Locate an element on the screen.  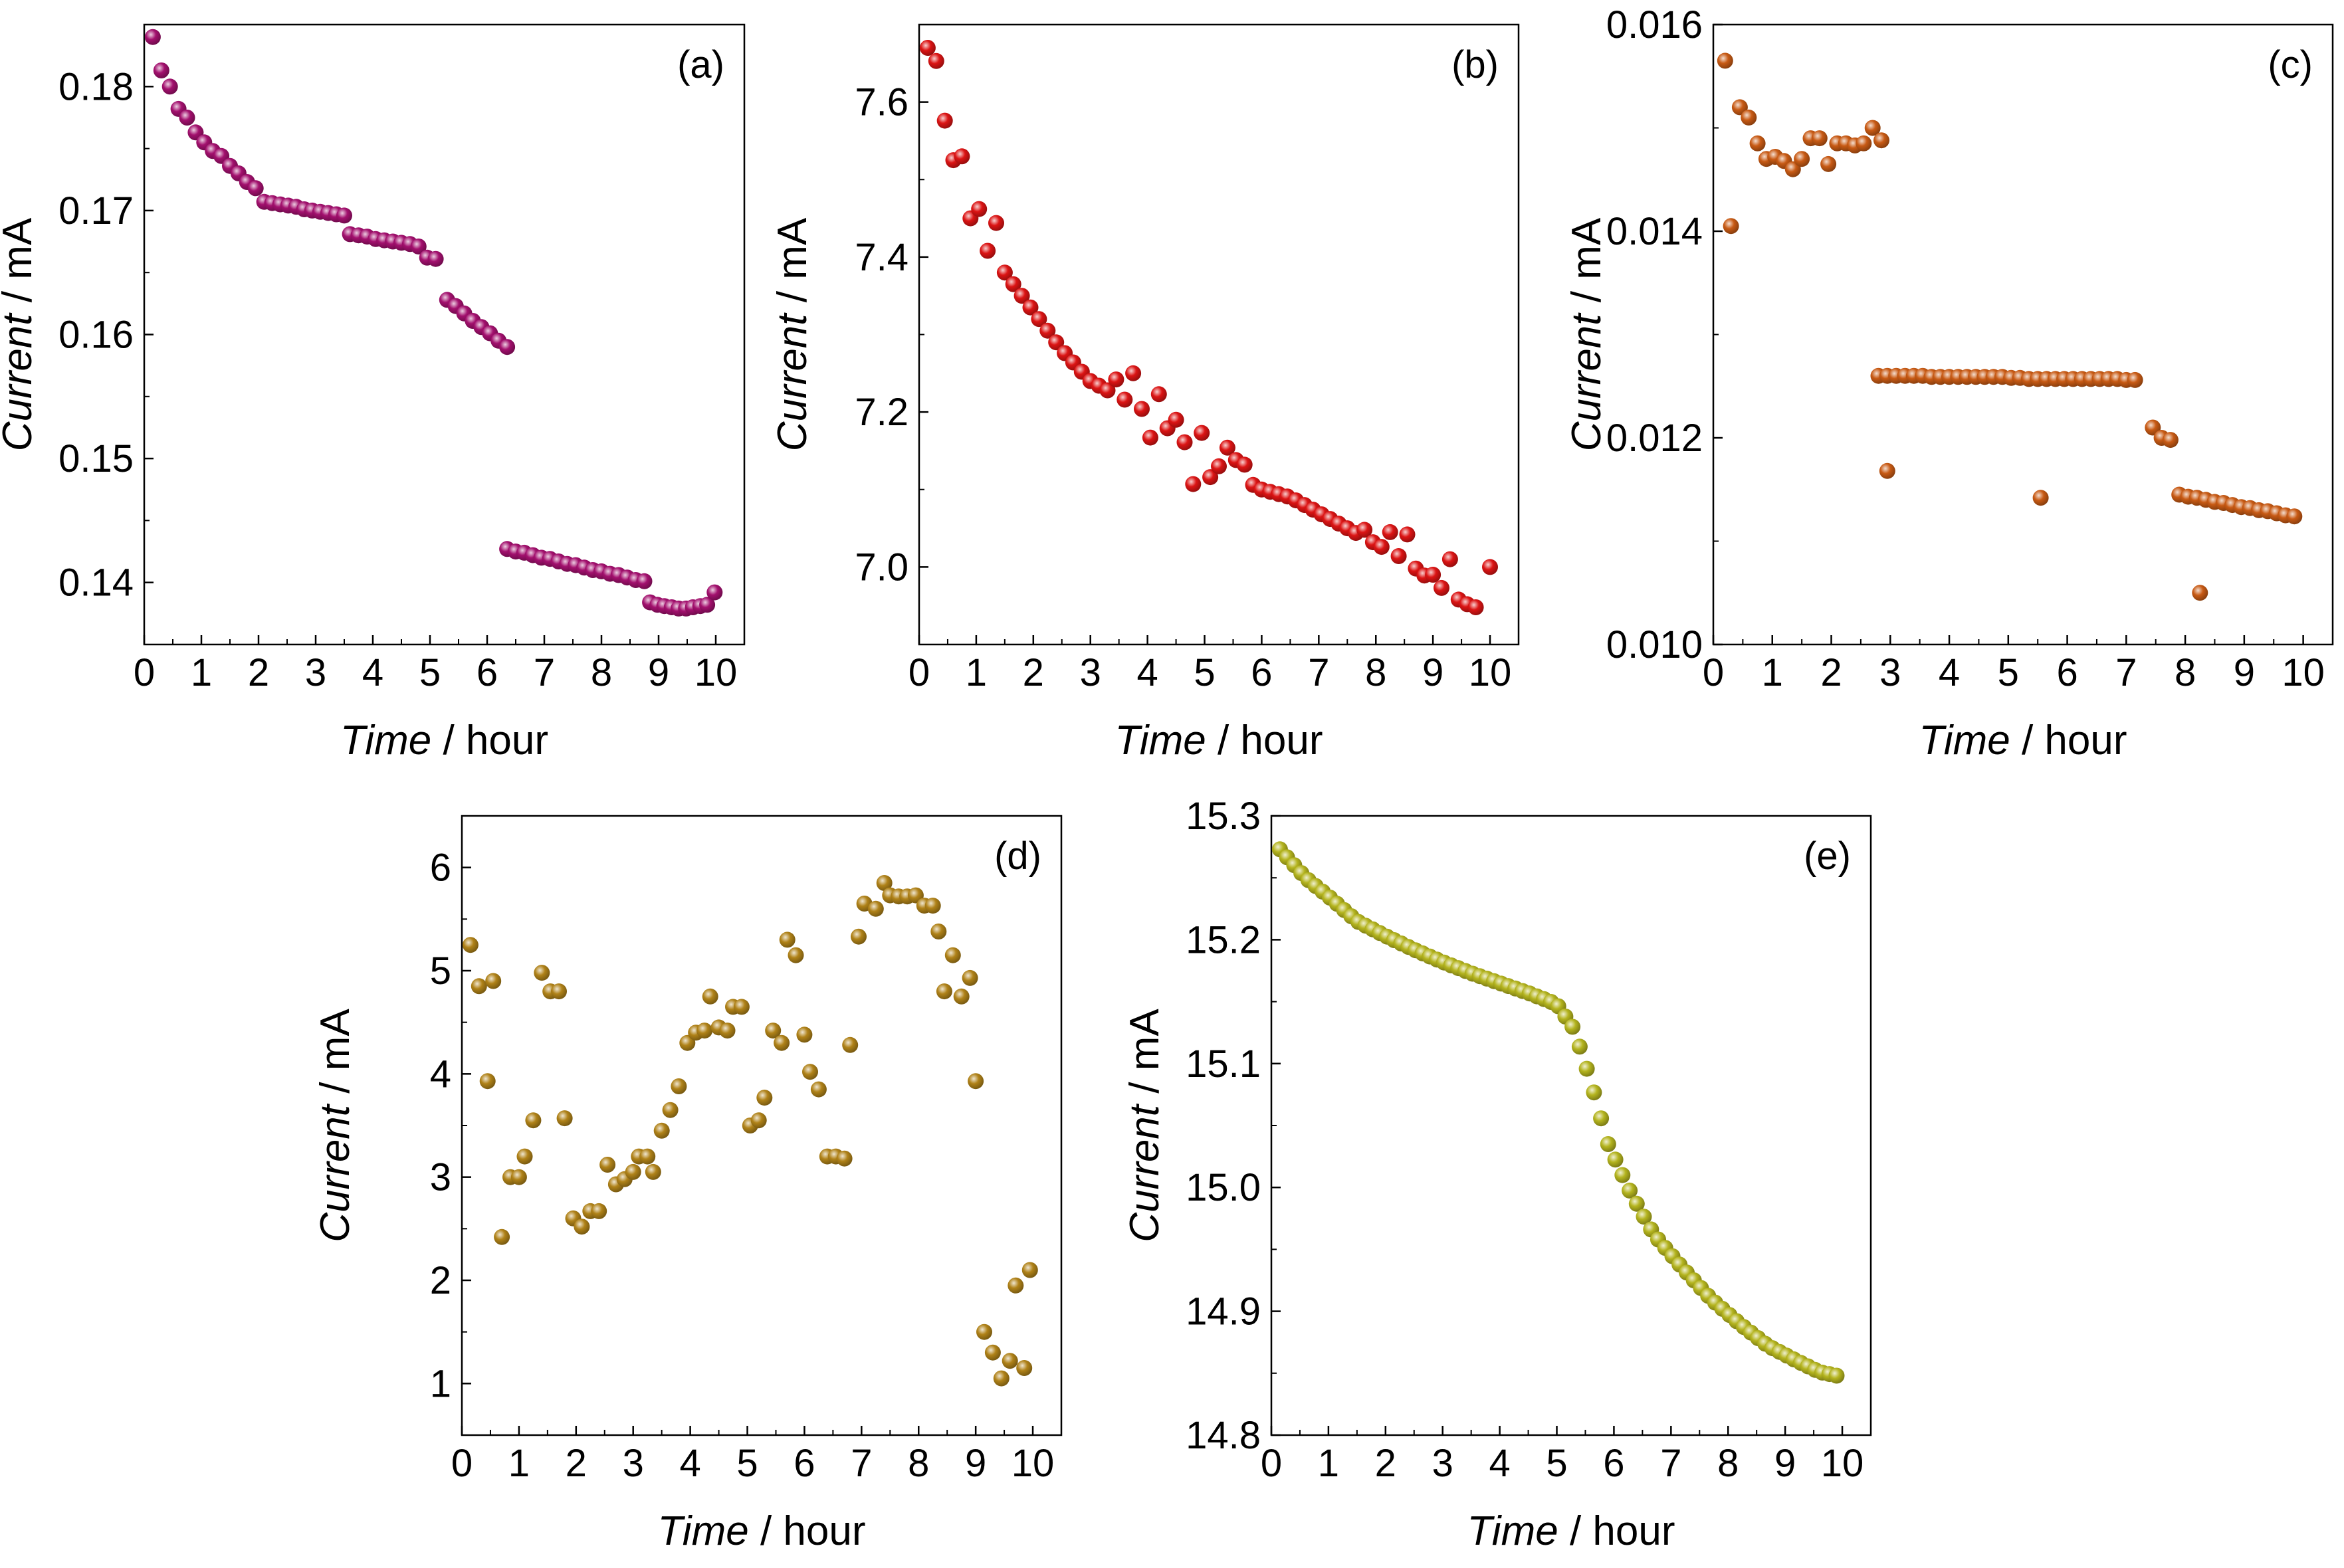
y-tick-label: 0.012 is located at coordinates (1654, 438).